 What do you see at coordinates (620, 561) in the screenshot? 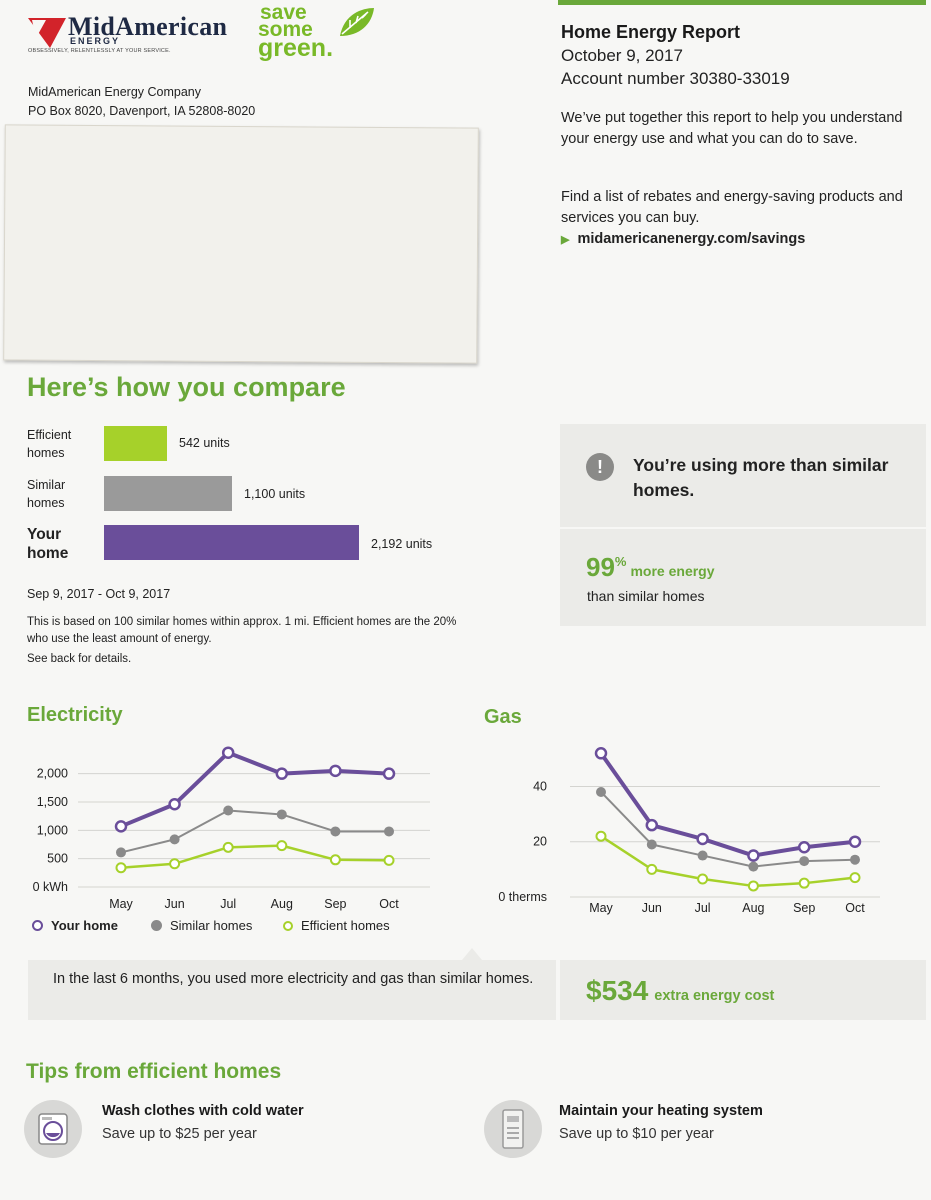
I see `percent-sign: %` at bounding box center [620, 561].